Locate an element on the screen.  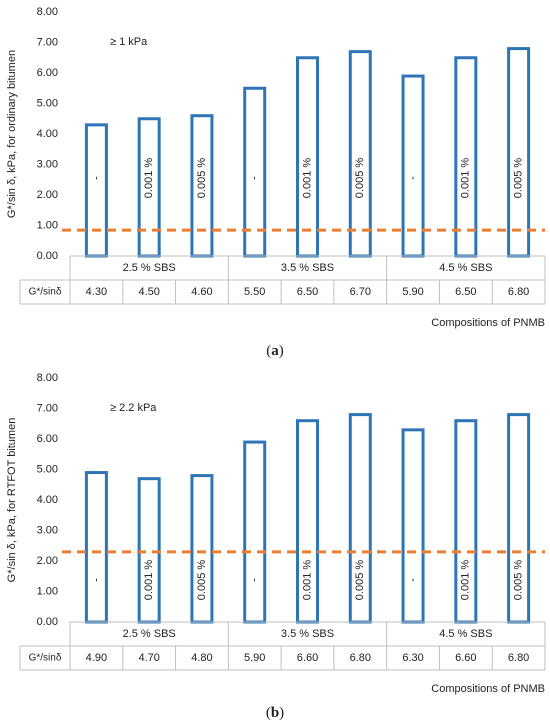
value-label: 4.50 is located at coordinates (148, 292).